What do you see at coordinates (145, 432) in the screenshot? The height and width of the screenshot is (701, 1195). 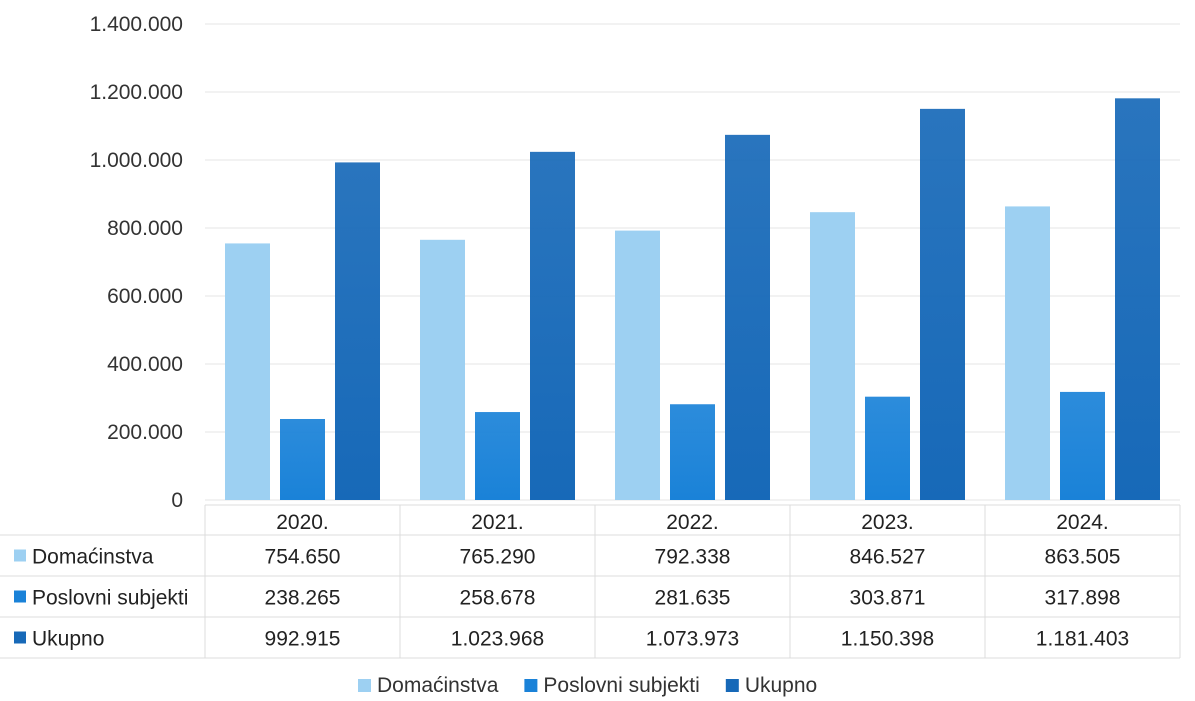 I see `y-tick-label: 200.000` at bounding box center [145, 432].